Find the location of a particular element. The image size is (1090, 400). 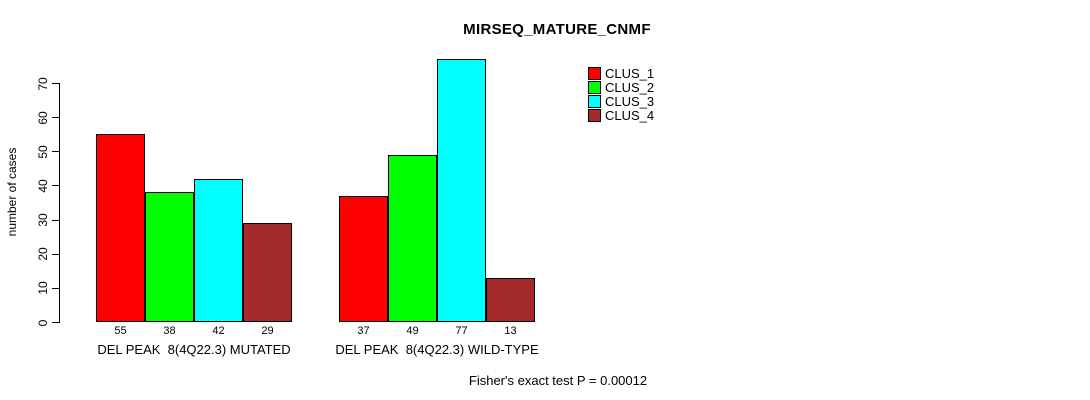

bar-clus_3-group2 is located at coordinates (461, 190).